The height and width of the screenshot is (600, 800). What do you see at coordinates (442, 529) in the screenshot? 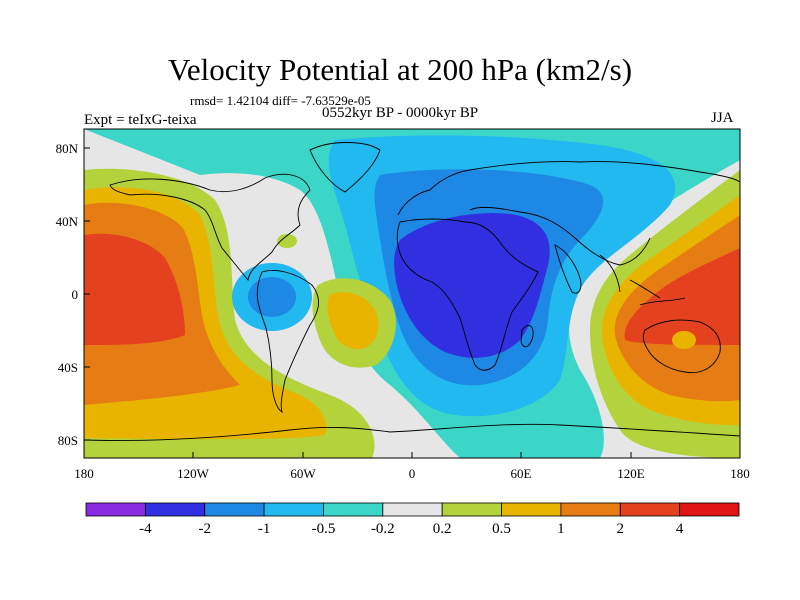
I see `colorbar-label: 0.2` at bounding box center [442, 529].